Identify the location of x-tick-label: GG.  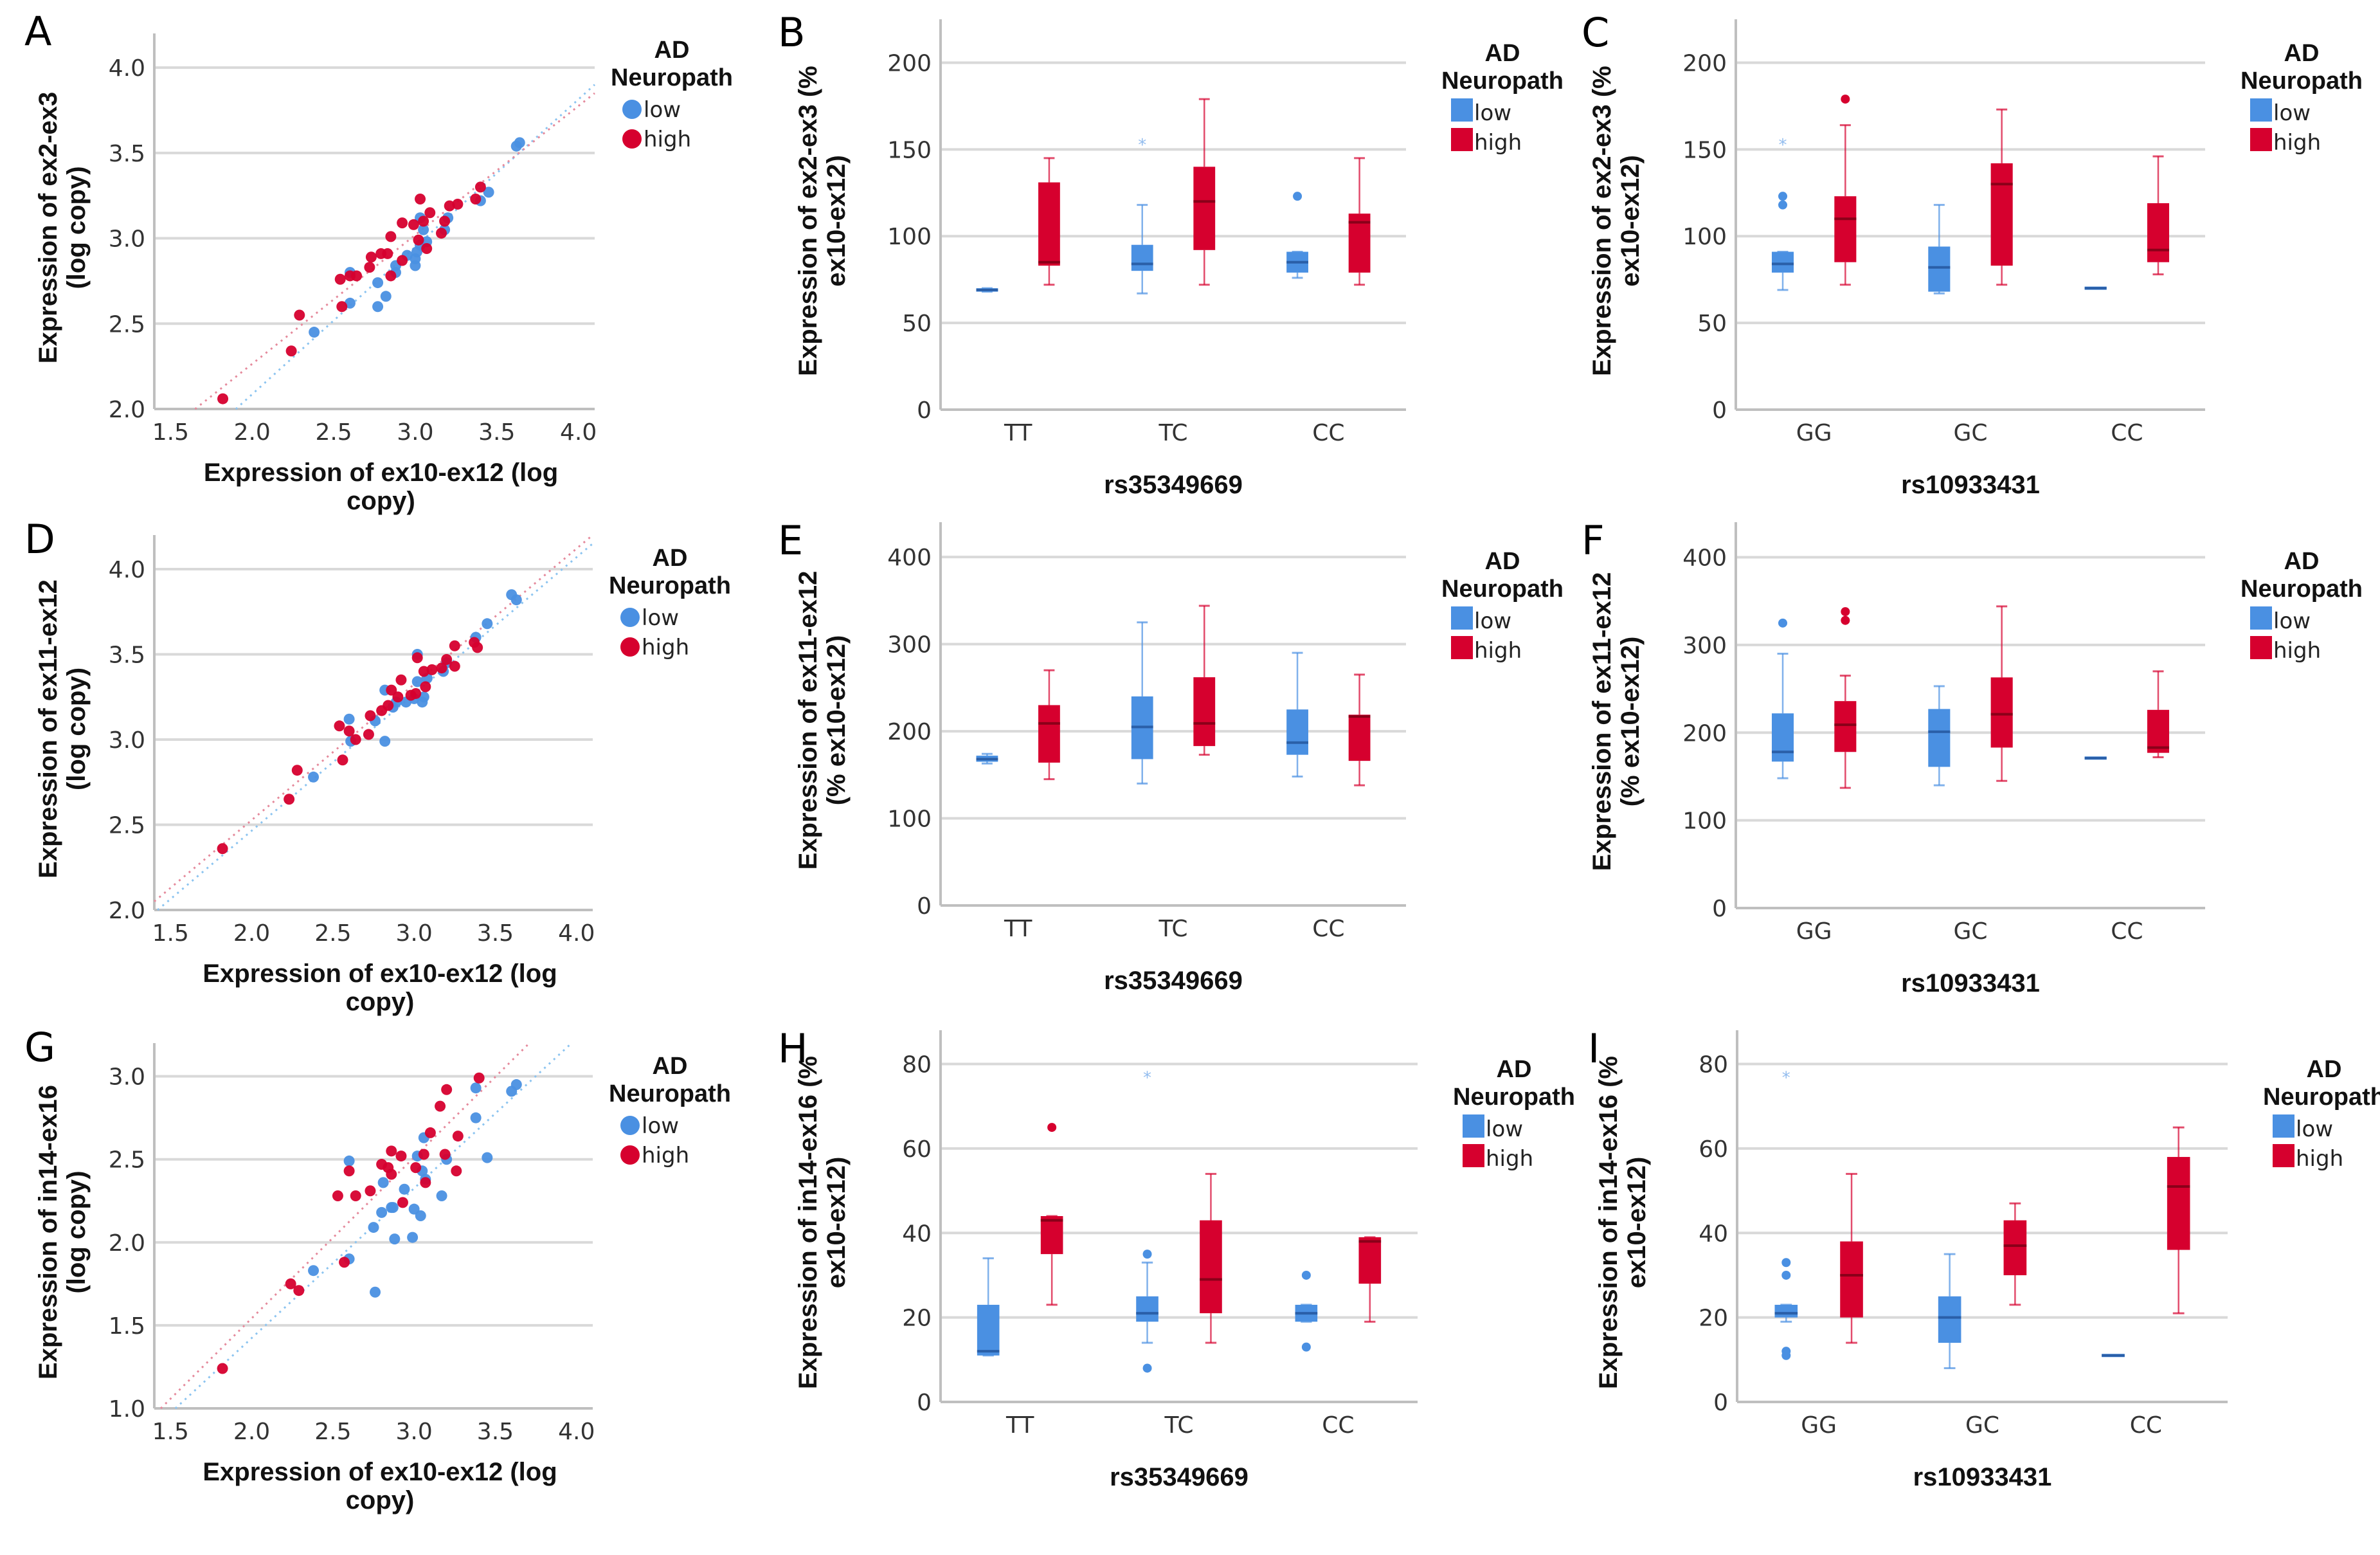
(1814, 931).